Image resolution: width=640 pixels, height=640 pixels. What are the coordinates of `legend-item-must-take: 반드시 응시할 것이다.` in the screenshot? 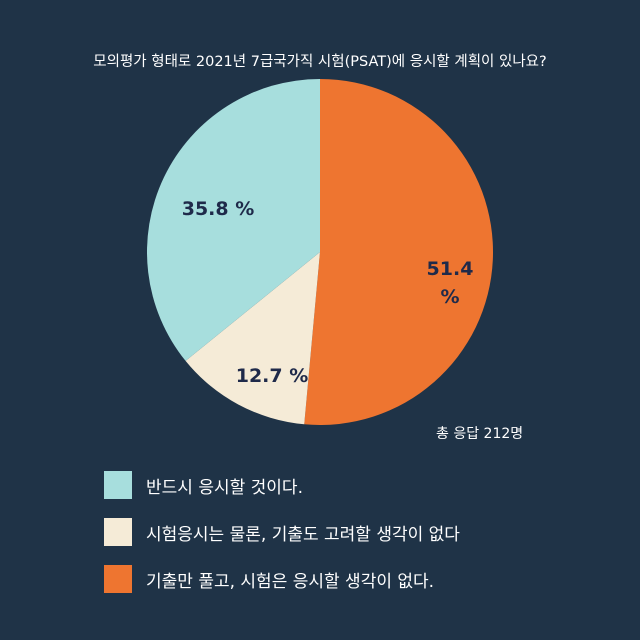 It's located at (282, 485).